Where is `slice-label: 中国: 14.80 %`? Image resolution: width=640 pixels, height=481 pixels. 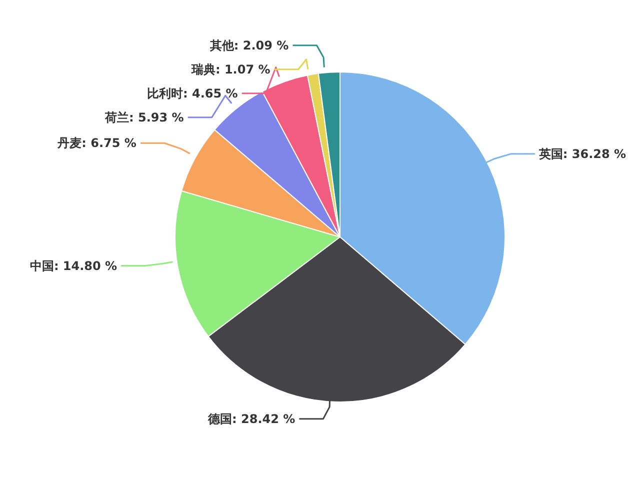
slice-label: 中国: 14.80 % is located at coordinates (74, 265).